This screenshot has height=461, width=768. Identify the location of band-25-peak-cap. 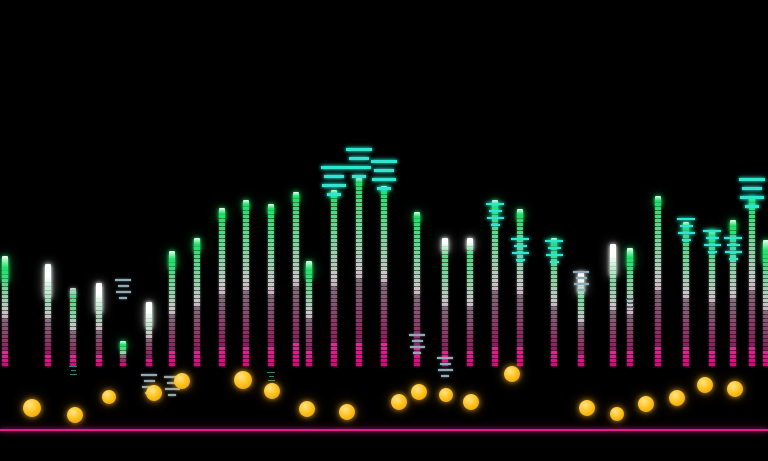
(630, 305).